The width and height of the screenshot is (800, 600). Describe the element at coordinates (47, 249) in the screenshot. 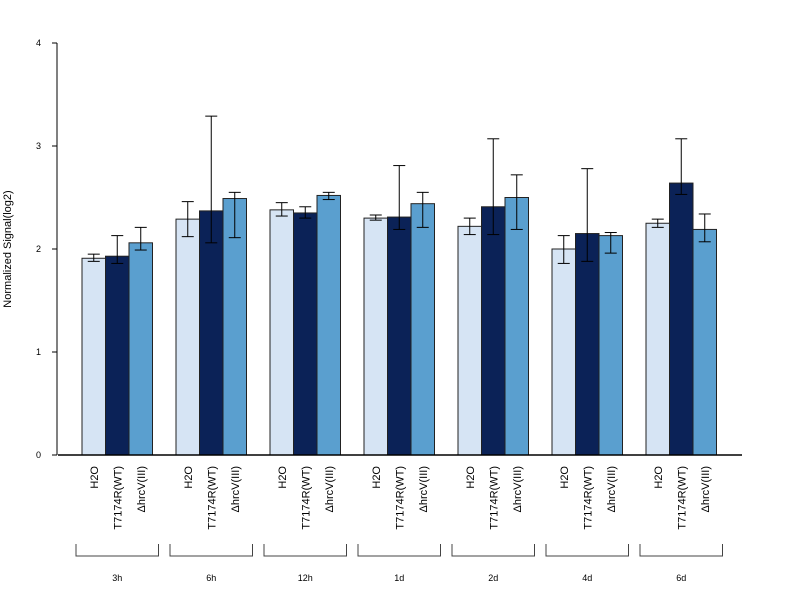

I see `y-axis: 0 1 2 3 4` at that location.